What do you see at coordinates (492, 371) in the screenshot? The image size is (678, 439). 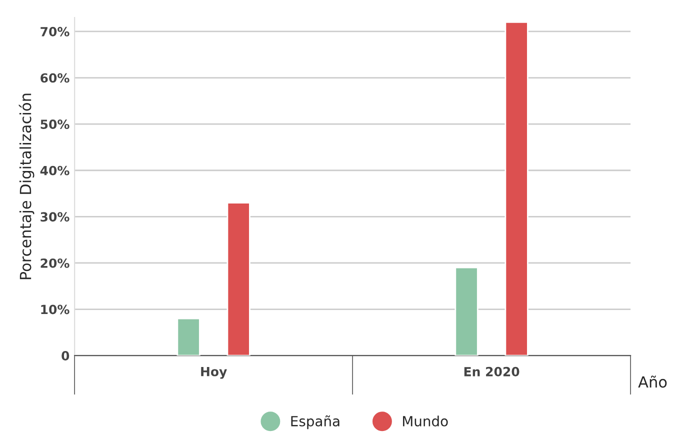 I see `x-tick-label: En 2020` at bounding box center [492, 371].